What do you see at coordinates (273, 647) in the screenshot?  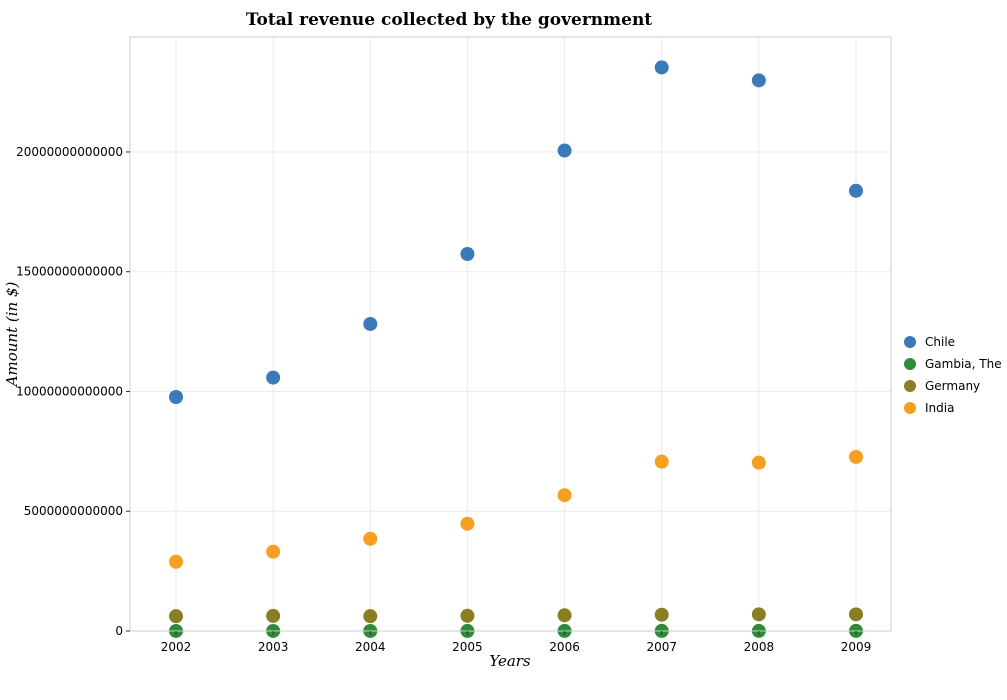 I see `x-tick-label: 2003` at bounding box center [273, 647].